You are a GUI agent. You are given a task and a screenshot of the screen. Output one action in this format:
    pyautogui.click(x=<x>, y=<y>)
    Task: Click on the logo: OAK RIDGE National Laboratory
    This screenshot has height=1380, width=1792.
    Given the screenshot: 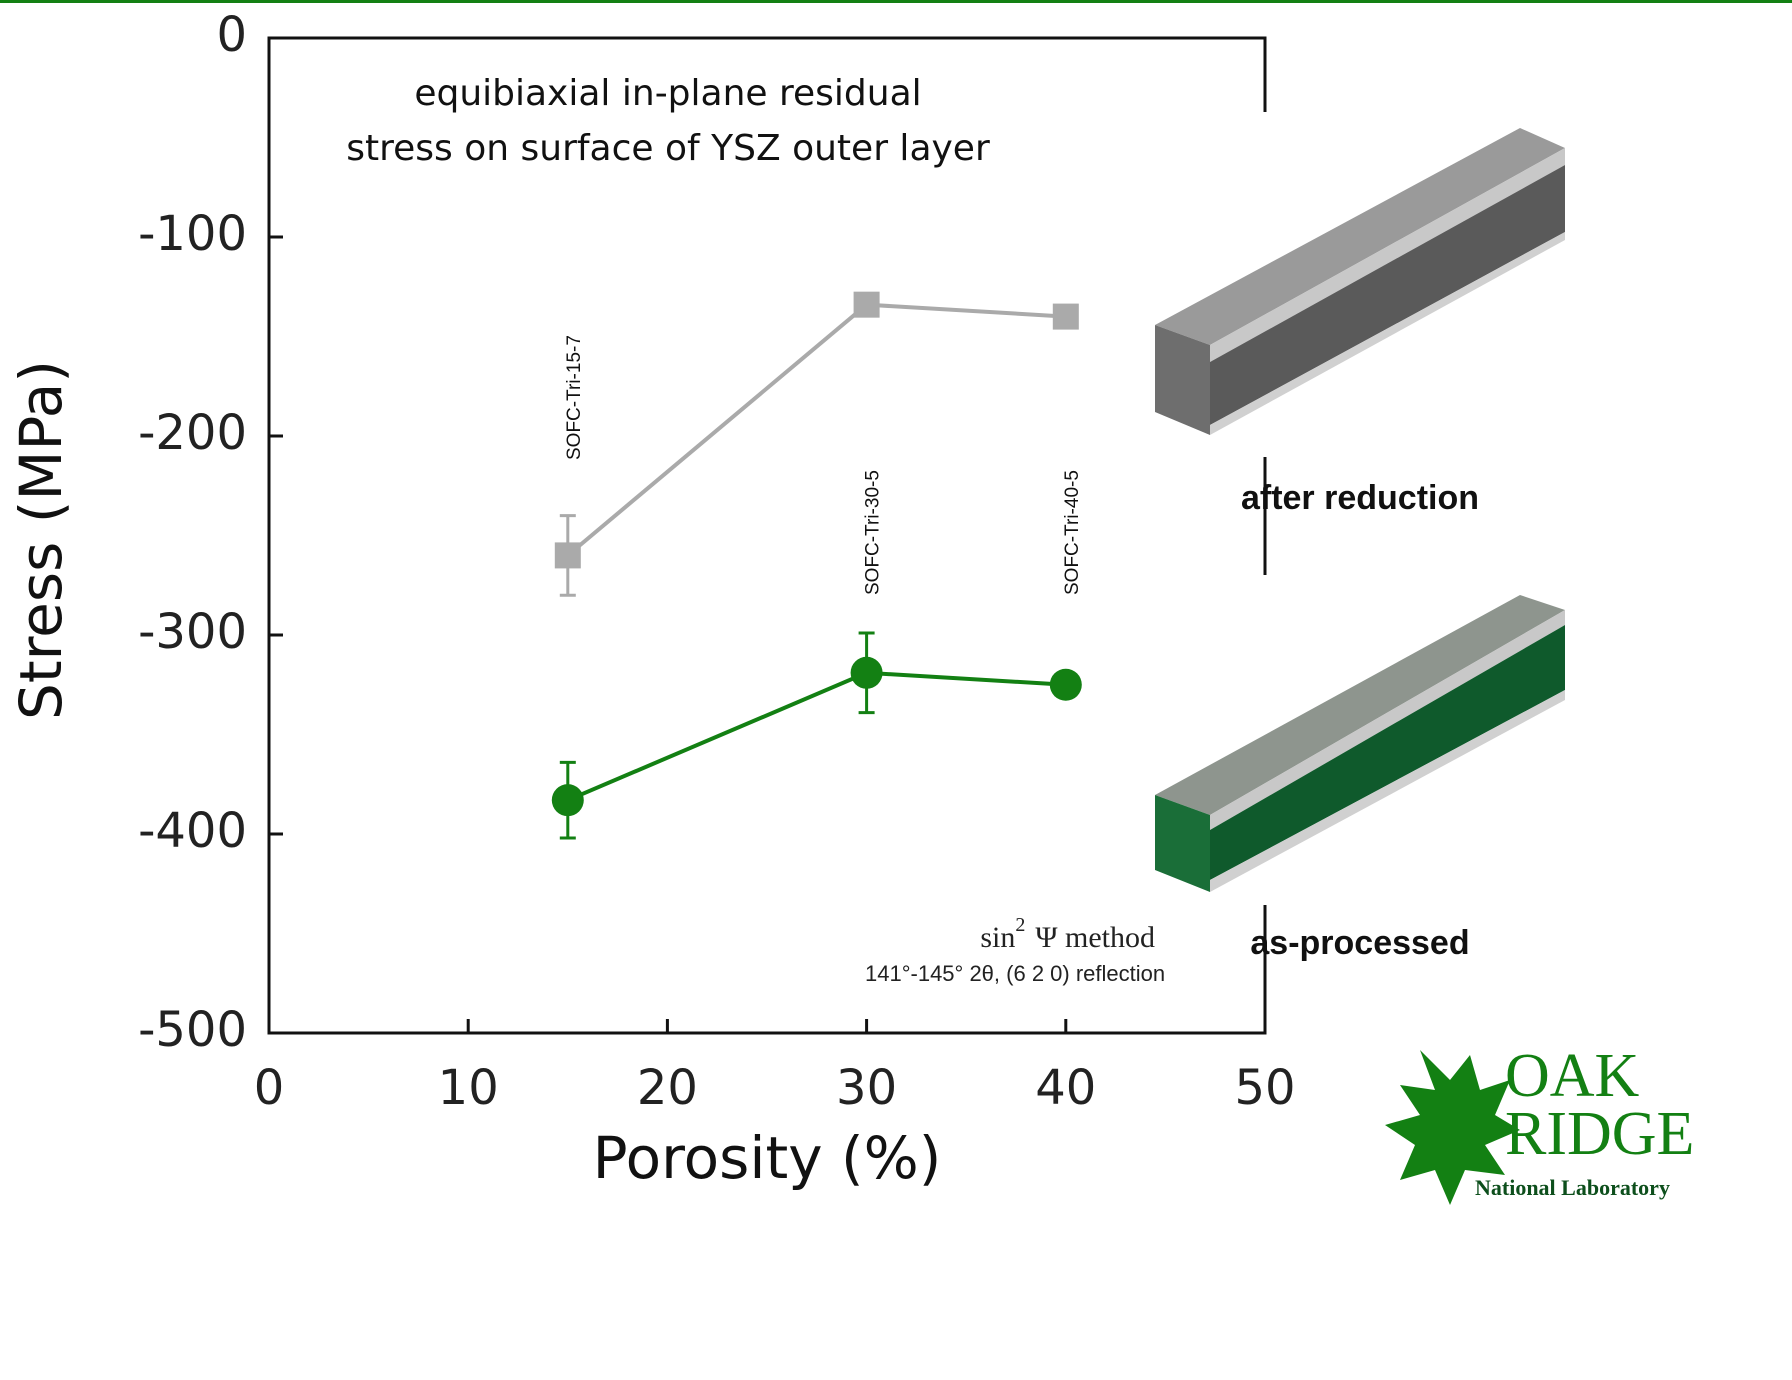 What is the action you would take?
    pyautogui.click(x=1539, y=1123)
    